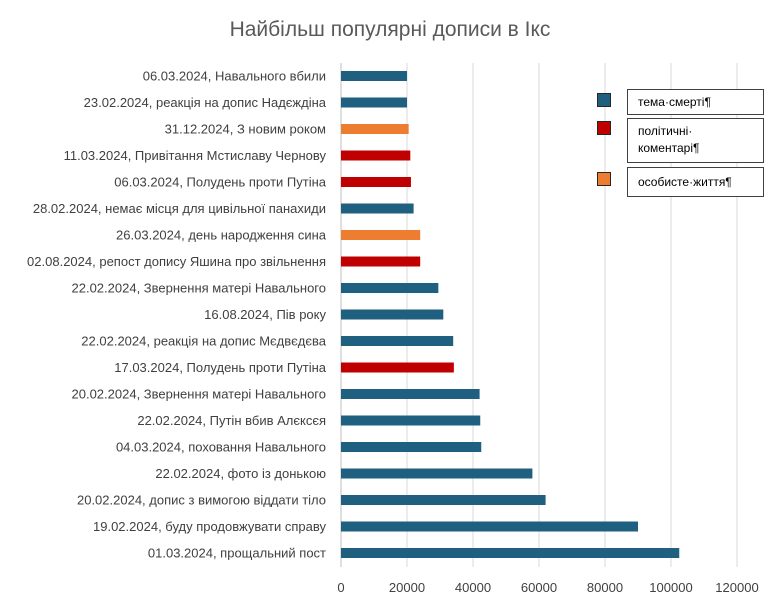  I want to click on chart-title: Найбільш популярні дописи в Ікс, so click(390, 29).